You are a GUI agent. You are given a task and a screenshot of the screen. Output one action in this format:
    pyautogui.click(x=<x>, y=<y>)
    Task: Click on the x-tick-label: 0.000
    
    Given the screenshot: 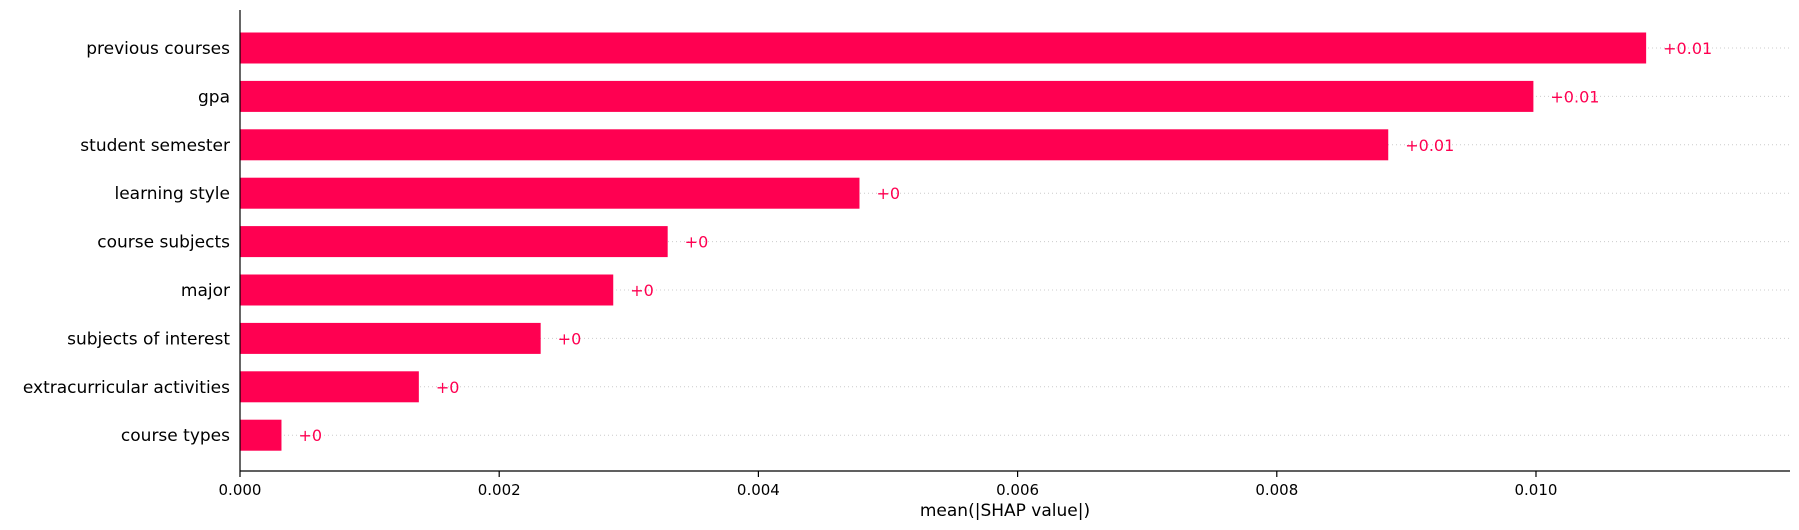 What is the action you would take?
    pyautogui.click(x=240, y=490)
    